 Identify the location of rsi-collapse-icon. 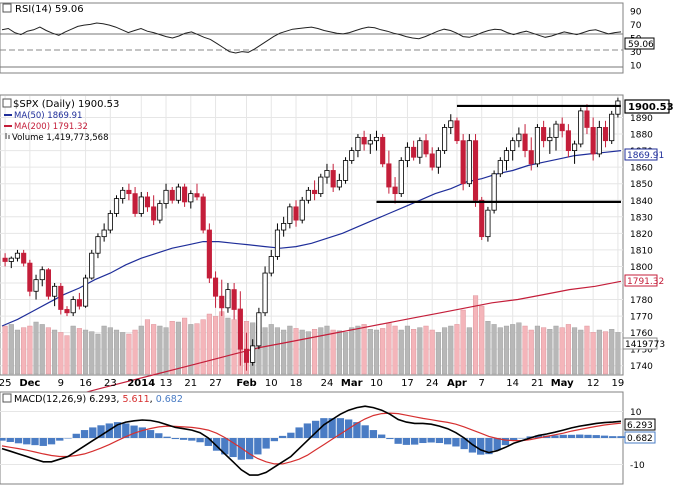
(7, 8).